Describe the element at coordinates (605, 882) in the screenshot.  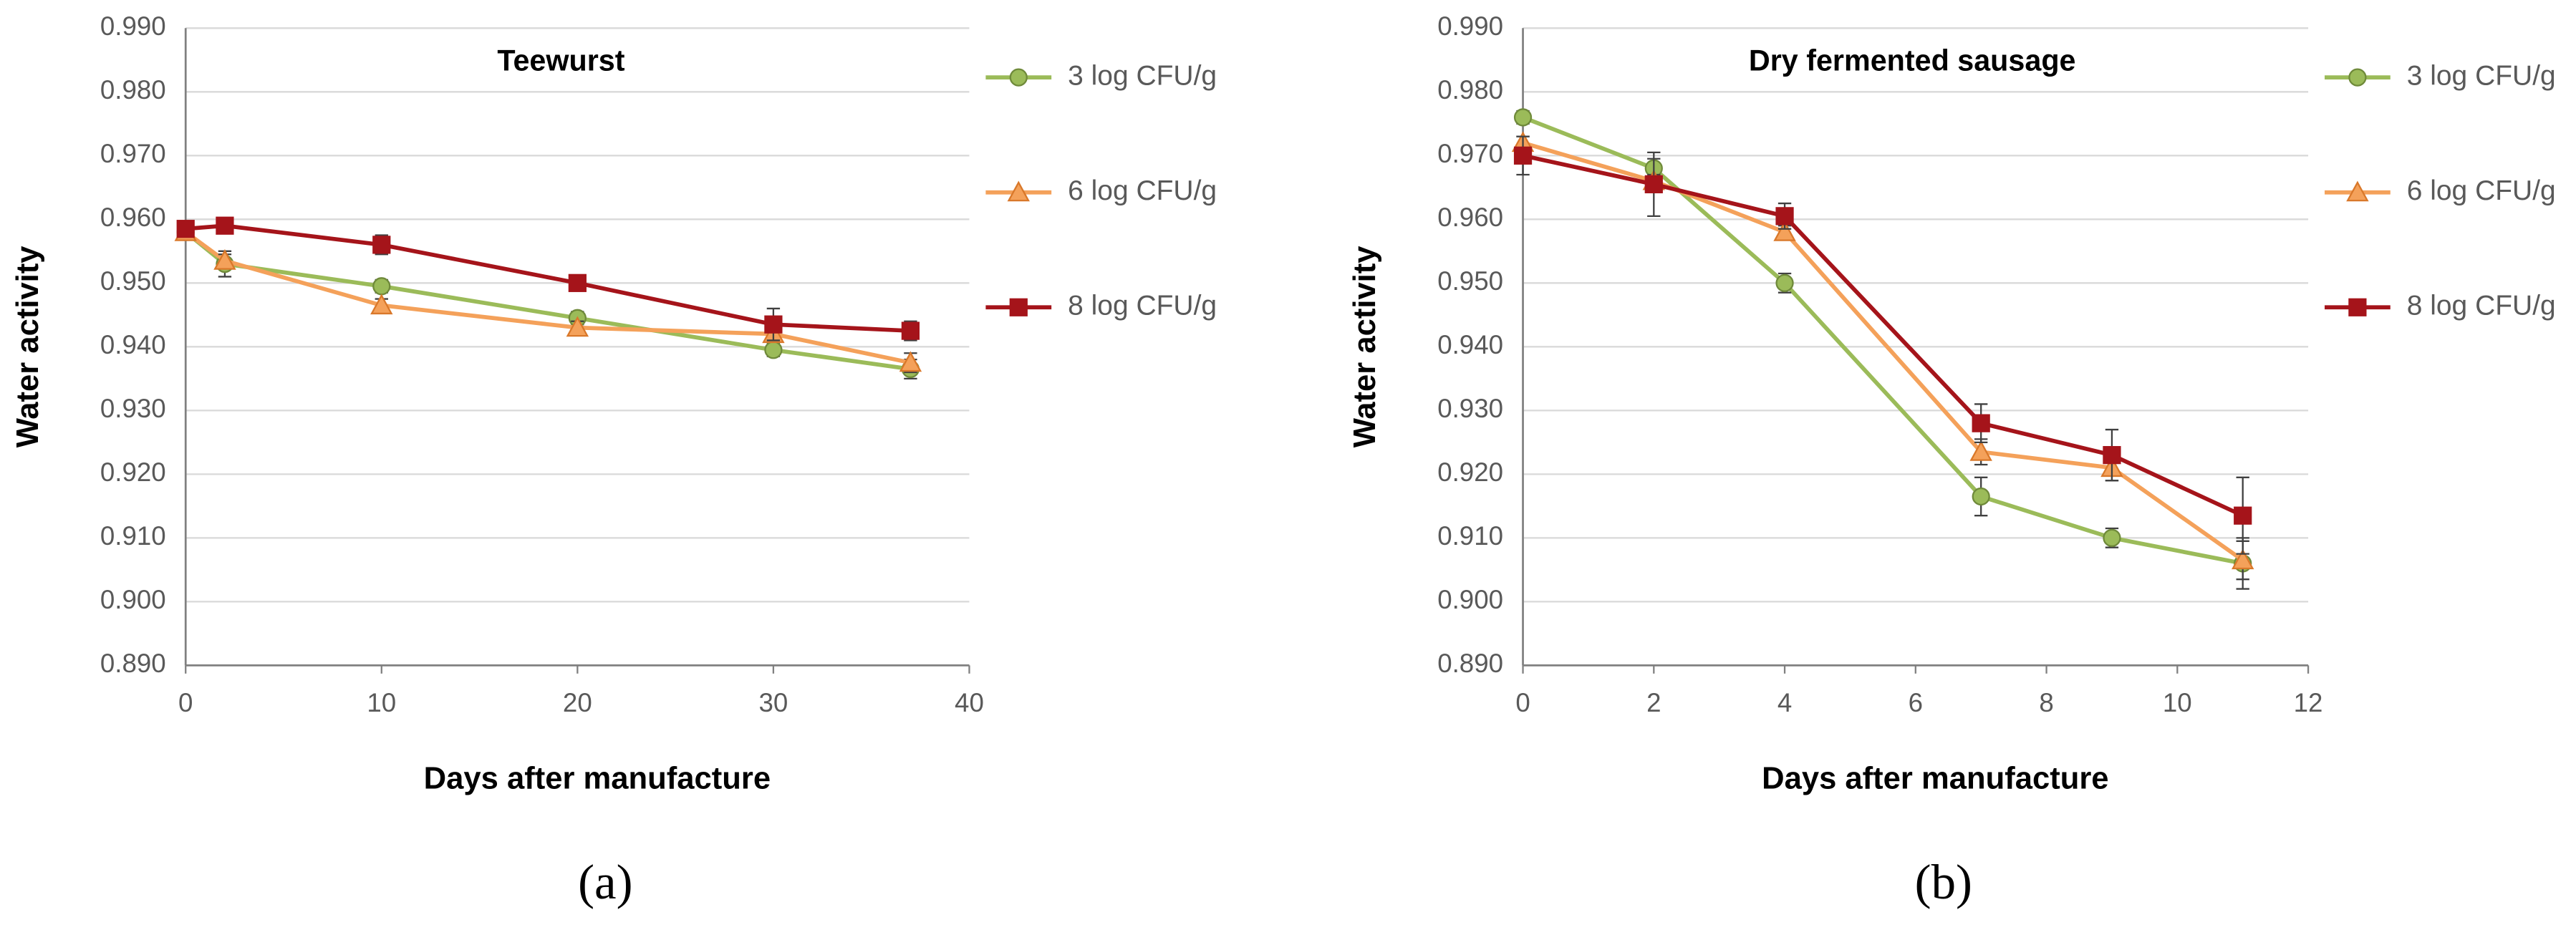
I see `panel-label: (a)` at that location.